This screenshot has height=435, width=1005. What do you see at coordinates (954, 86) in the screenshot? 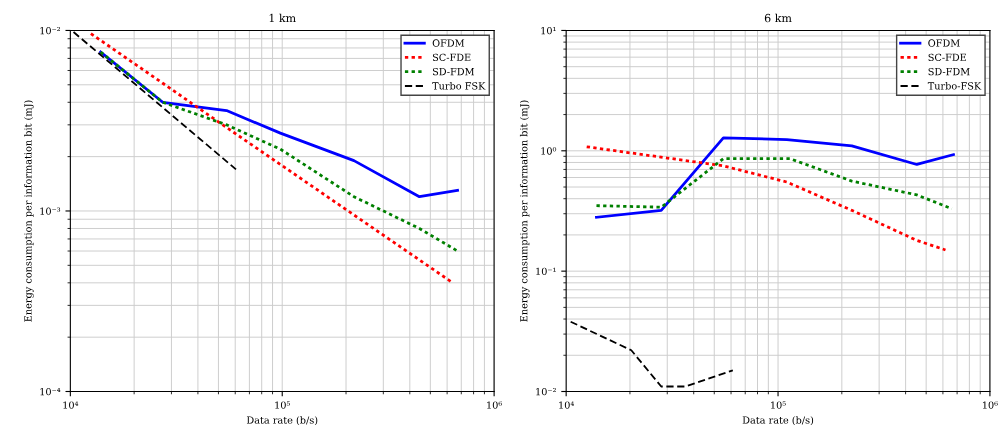
I see `legend-label: Turbo-FSK` at bounding box center [954, 86].